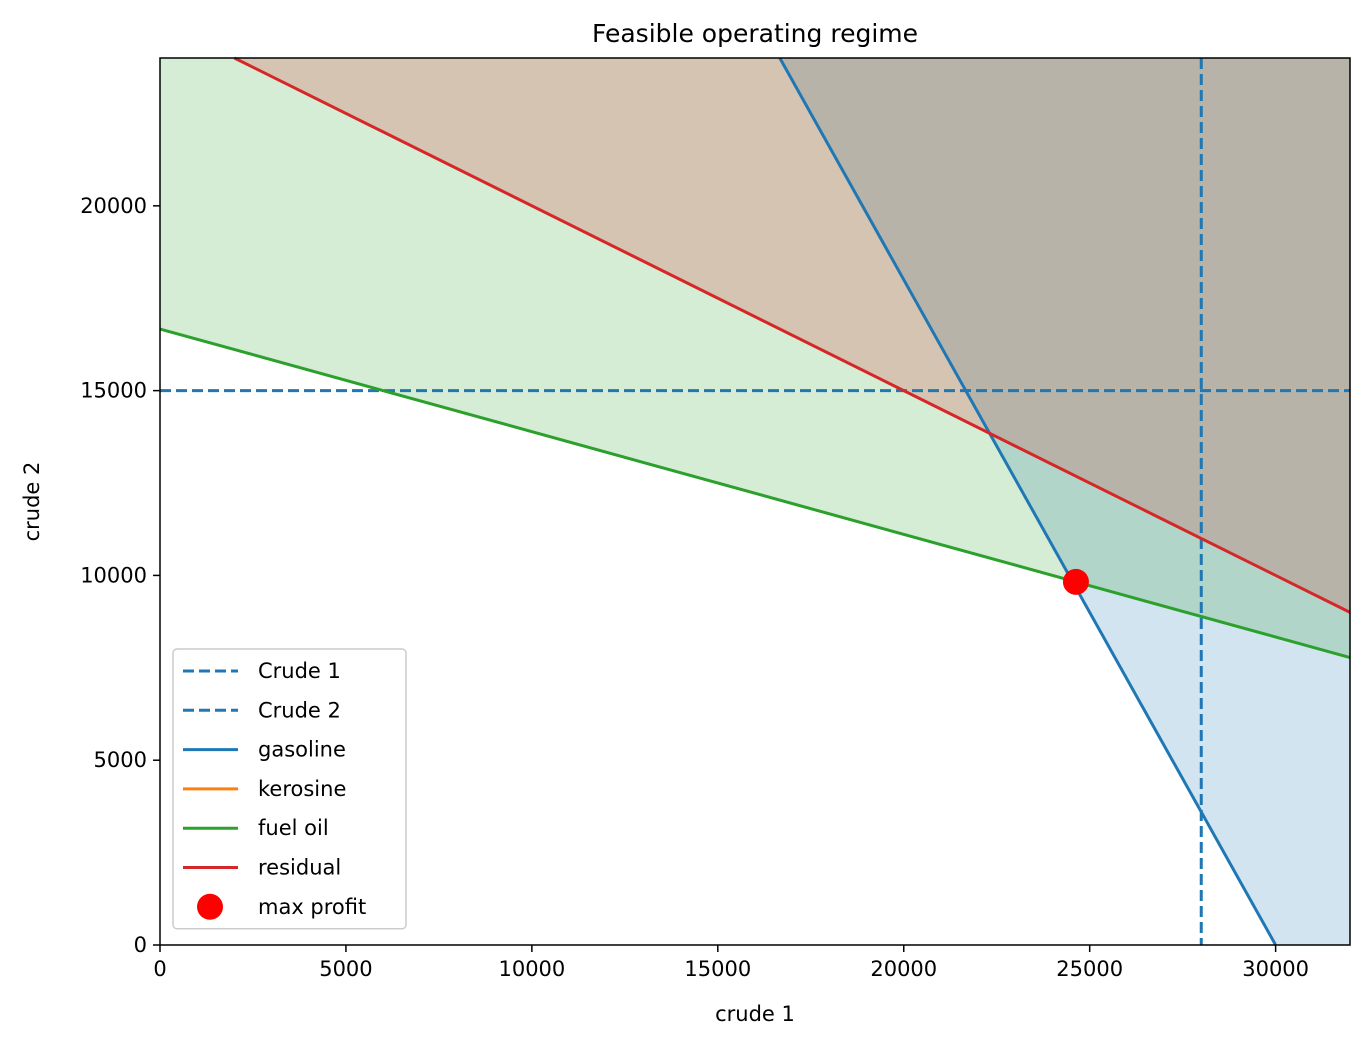  Describe the element at coordinates (159, 969) in the screenshot. I see `x-tick-label: 0` at that location.